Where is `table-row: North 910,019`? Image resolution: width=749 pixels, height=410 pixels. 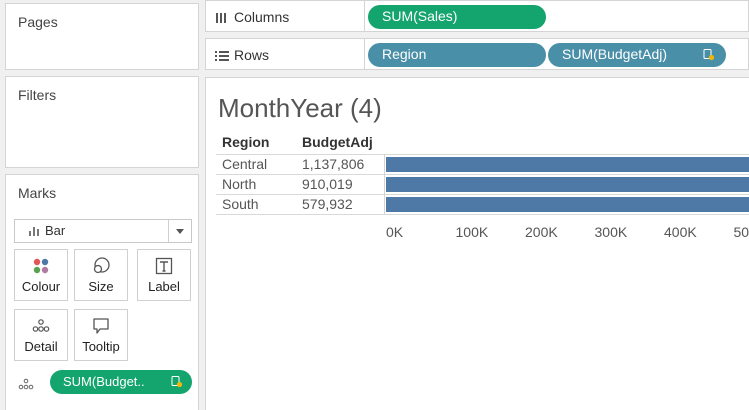 table-row: North 910,019 is located at coordinates (482, 184).